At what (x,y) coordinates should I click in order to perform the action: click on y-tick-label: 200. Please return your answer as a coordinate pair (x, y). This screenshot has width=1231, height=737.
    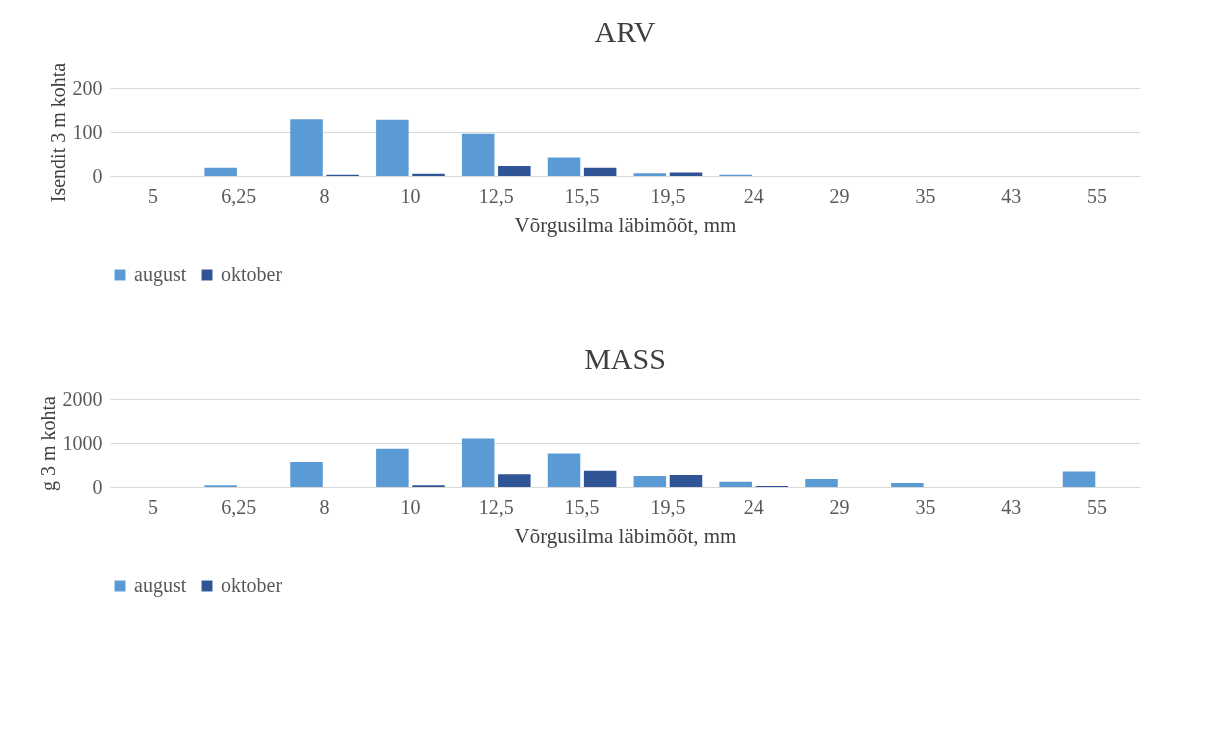
    Looking at the image, I should click on (87, 87).